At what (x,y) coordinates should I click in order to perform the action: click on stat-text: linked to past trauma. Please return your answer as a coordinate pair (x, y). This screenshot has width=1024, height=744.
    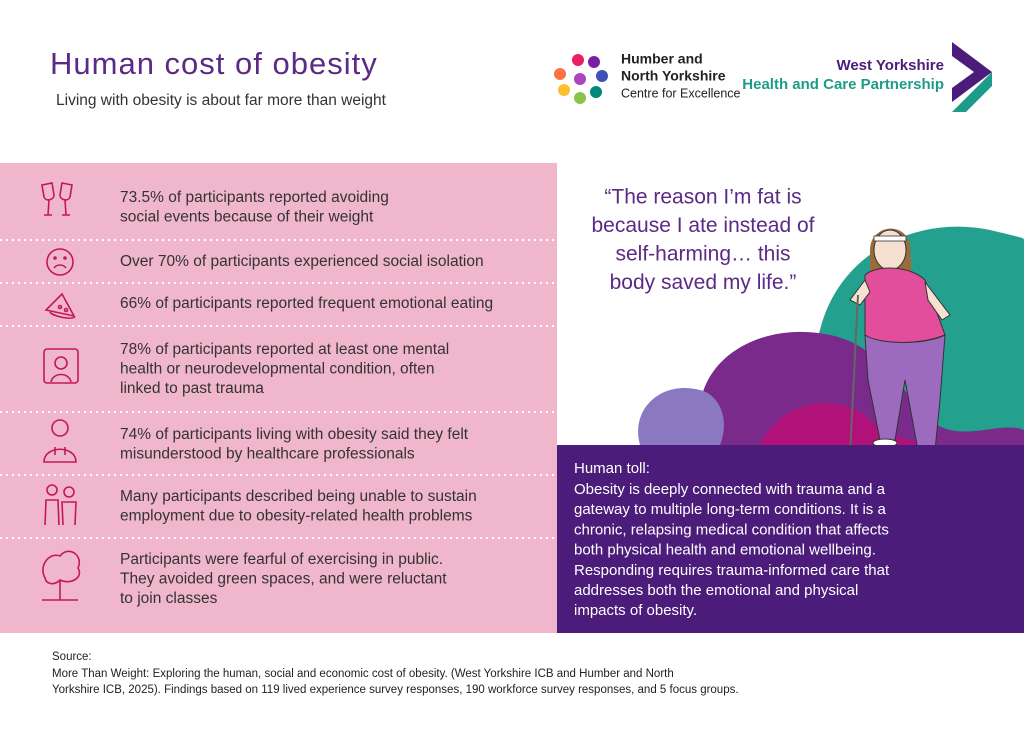
    Looking at the image, I should click on (192, 388).